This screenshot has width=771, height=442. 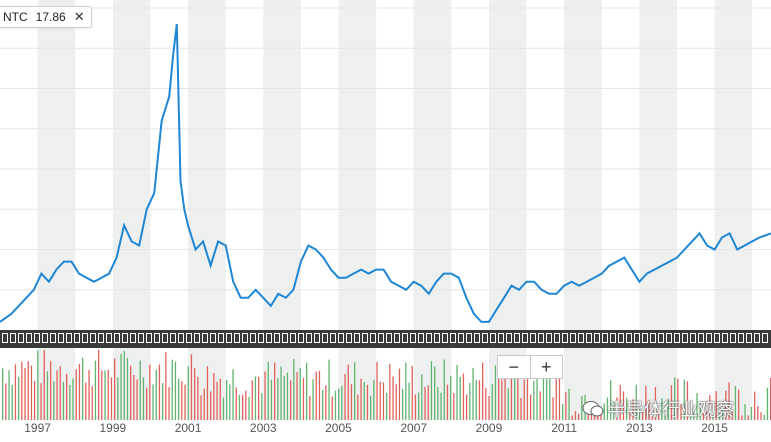 What do you see at coordinates (188, 428) in the screenshot?
I see `x-tick-label: 2001` at bounding box center [188, 428].